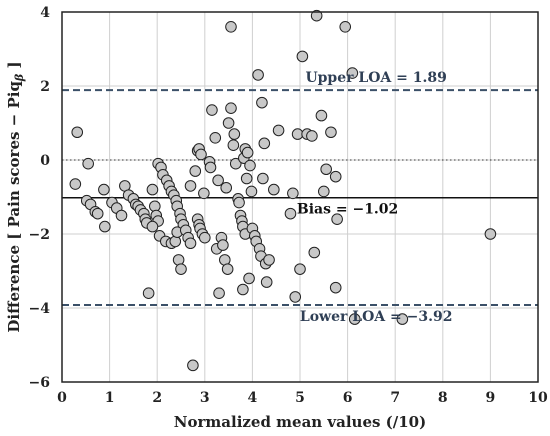  What do you see at coordinates (205, 398) in the screenshot?
I see `x-tick-label: 3` at bounding box center [205, 398].